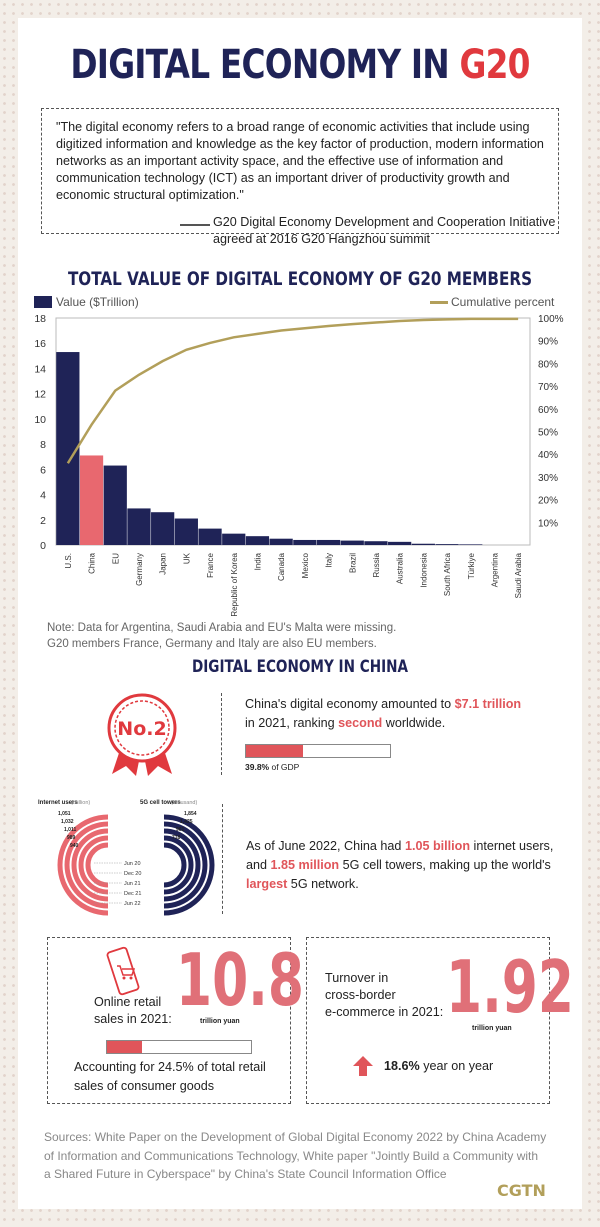 The height and width of the screenshot is (1227, 600). I want to click on gdp-share-fill, so click(275, 751).